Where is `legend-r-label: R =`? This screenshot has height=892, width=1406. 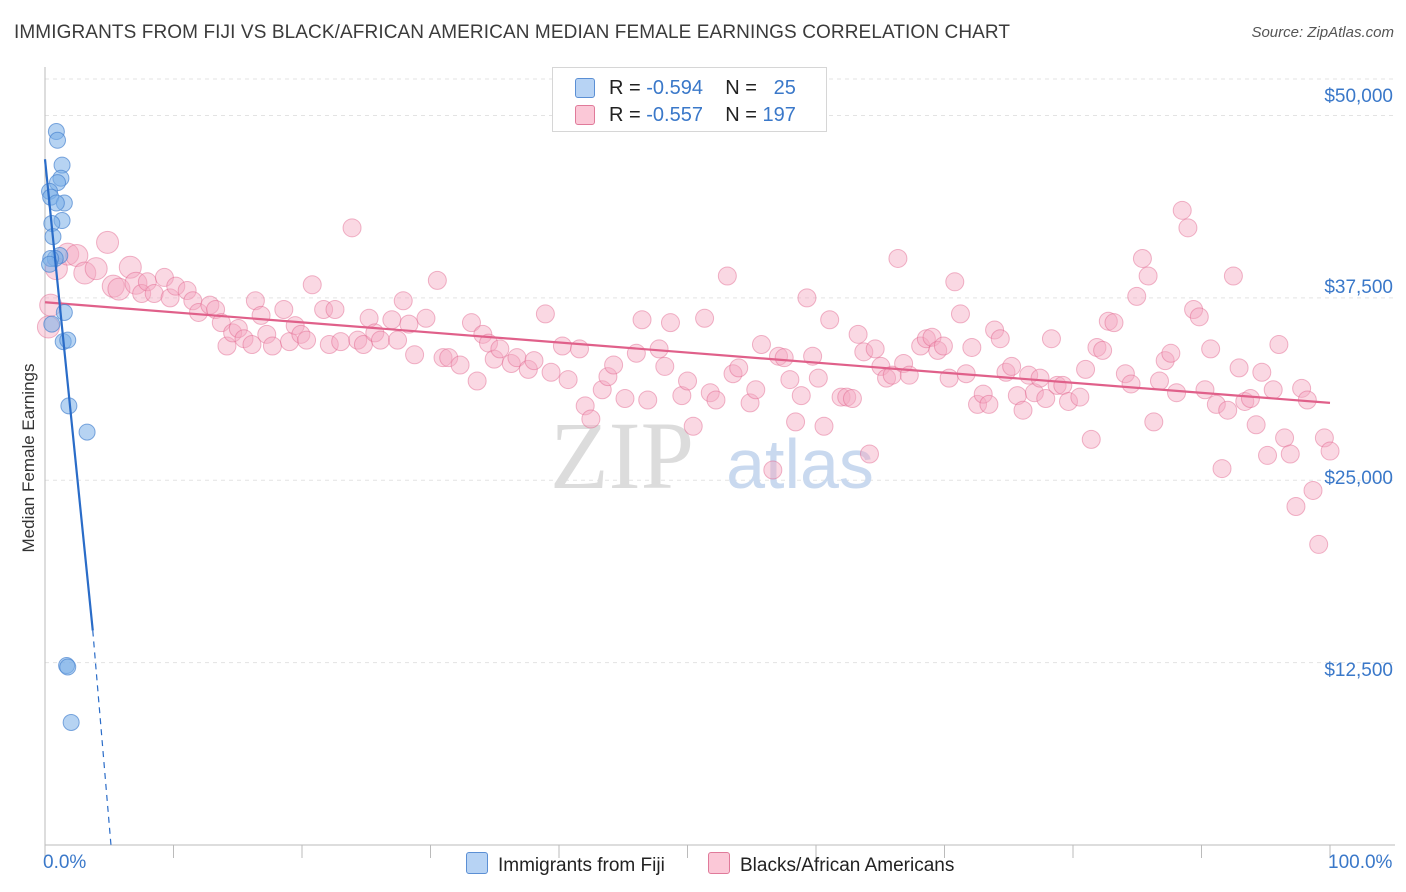
legend-r-label: R = is located at coordinates (628, 88).